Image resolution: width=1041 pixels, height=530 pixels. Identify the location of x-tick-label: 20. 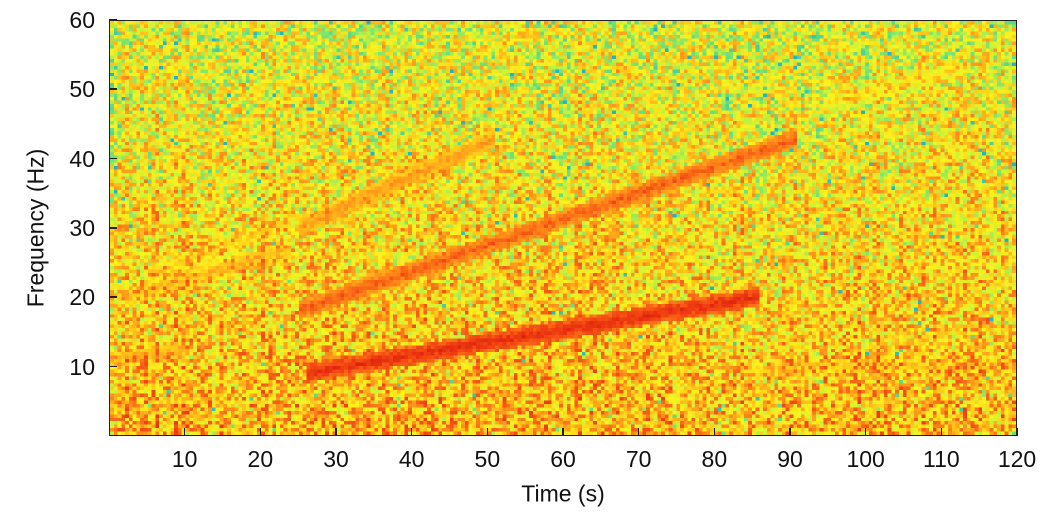
(260, 459).